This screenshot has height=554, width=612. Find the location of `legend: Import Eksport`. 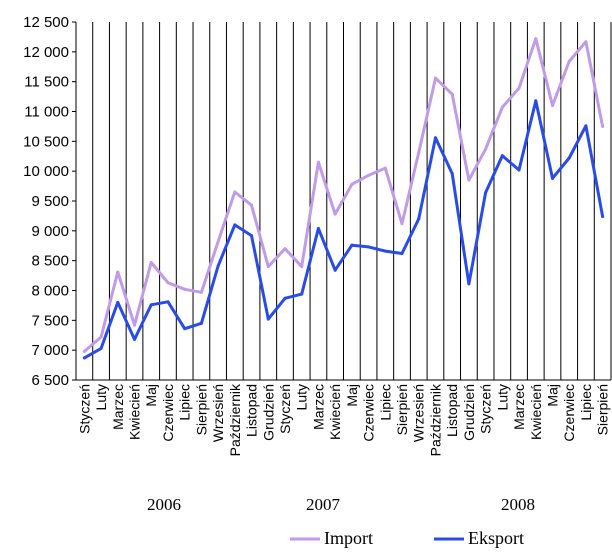

legend: Import Eksport is located at coordinates (407, 538).